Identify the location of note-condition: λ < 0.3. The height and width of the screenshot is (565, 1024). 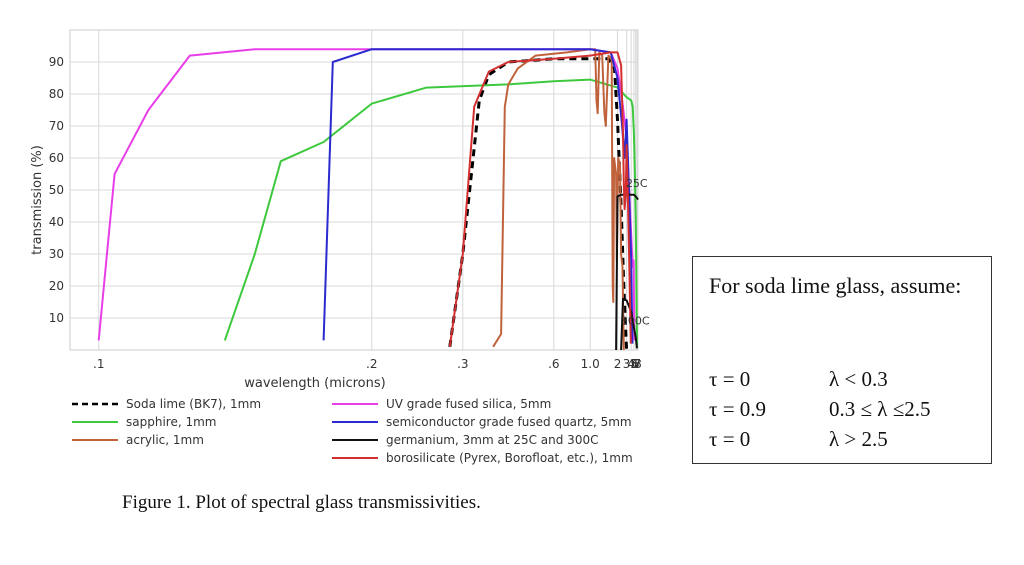
(858, 379).